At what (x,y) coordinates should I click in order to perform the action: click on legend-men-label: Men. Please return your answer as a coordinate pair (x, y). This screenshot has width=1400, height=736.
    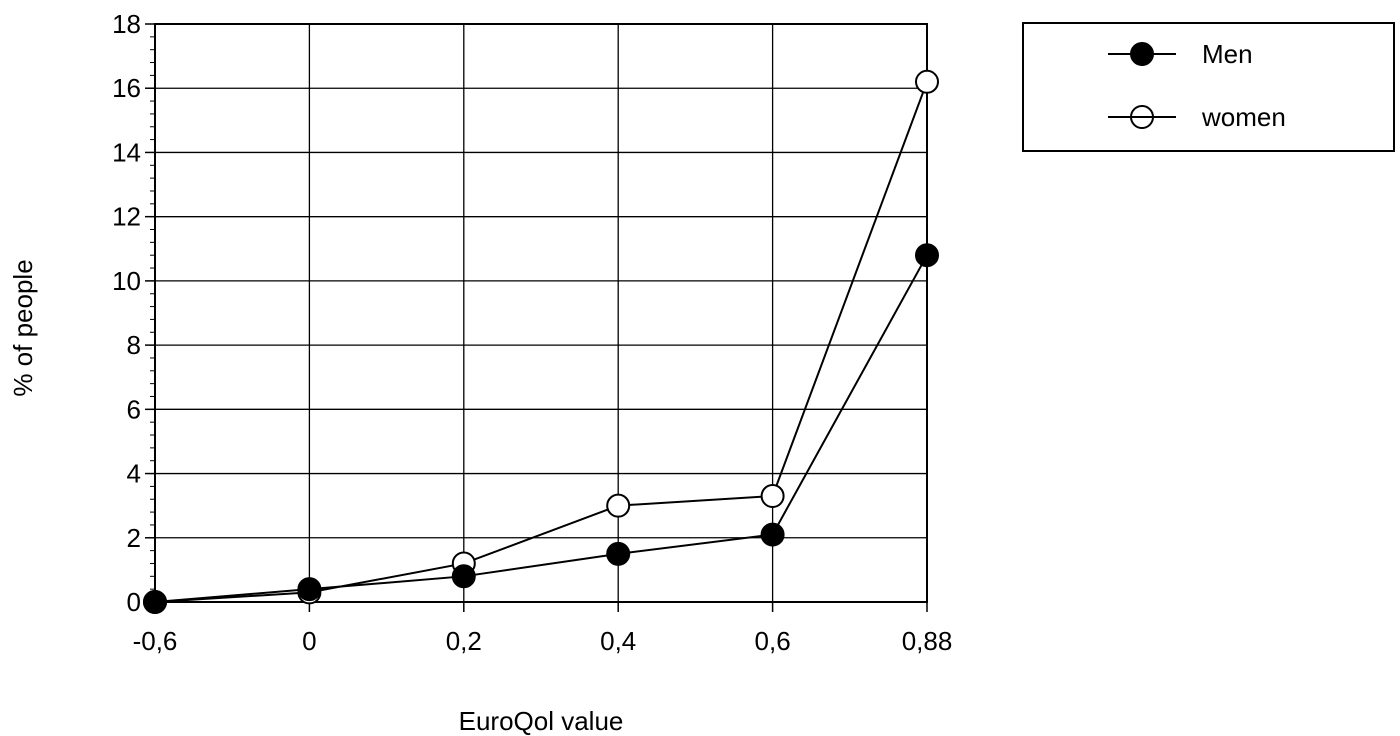
    Looking at the image, I should click on (1227, 54).